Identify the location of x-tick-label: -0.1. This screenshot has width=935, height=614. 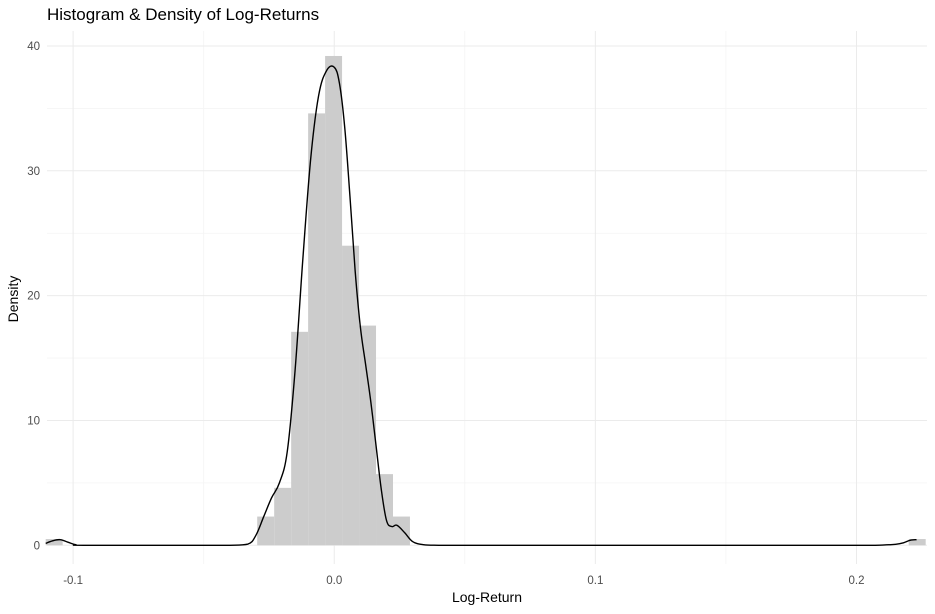
(73, 581).